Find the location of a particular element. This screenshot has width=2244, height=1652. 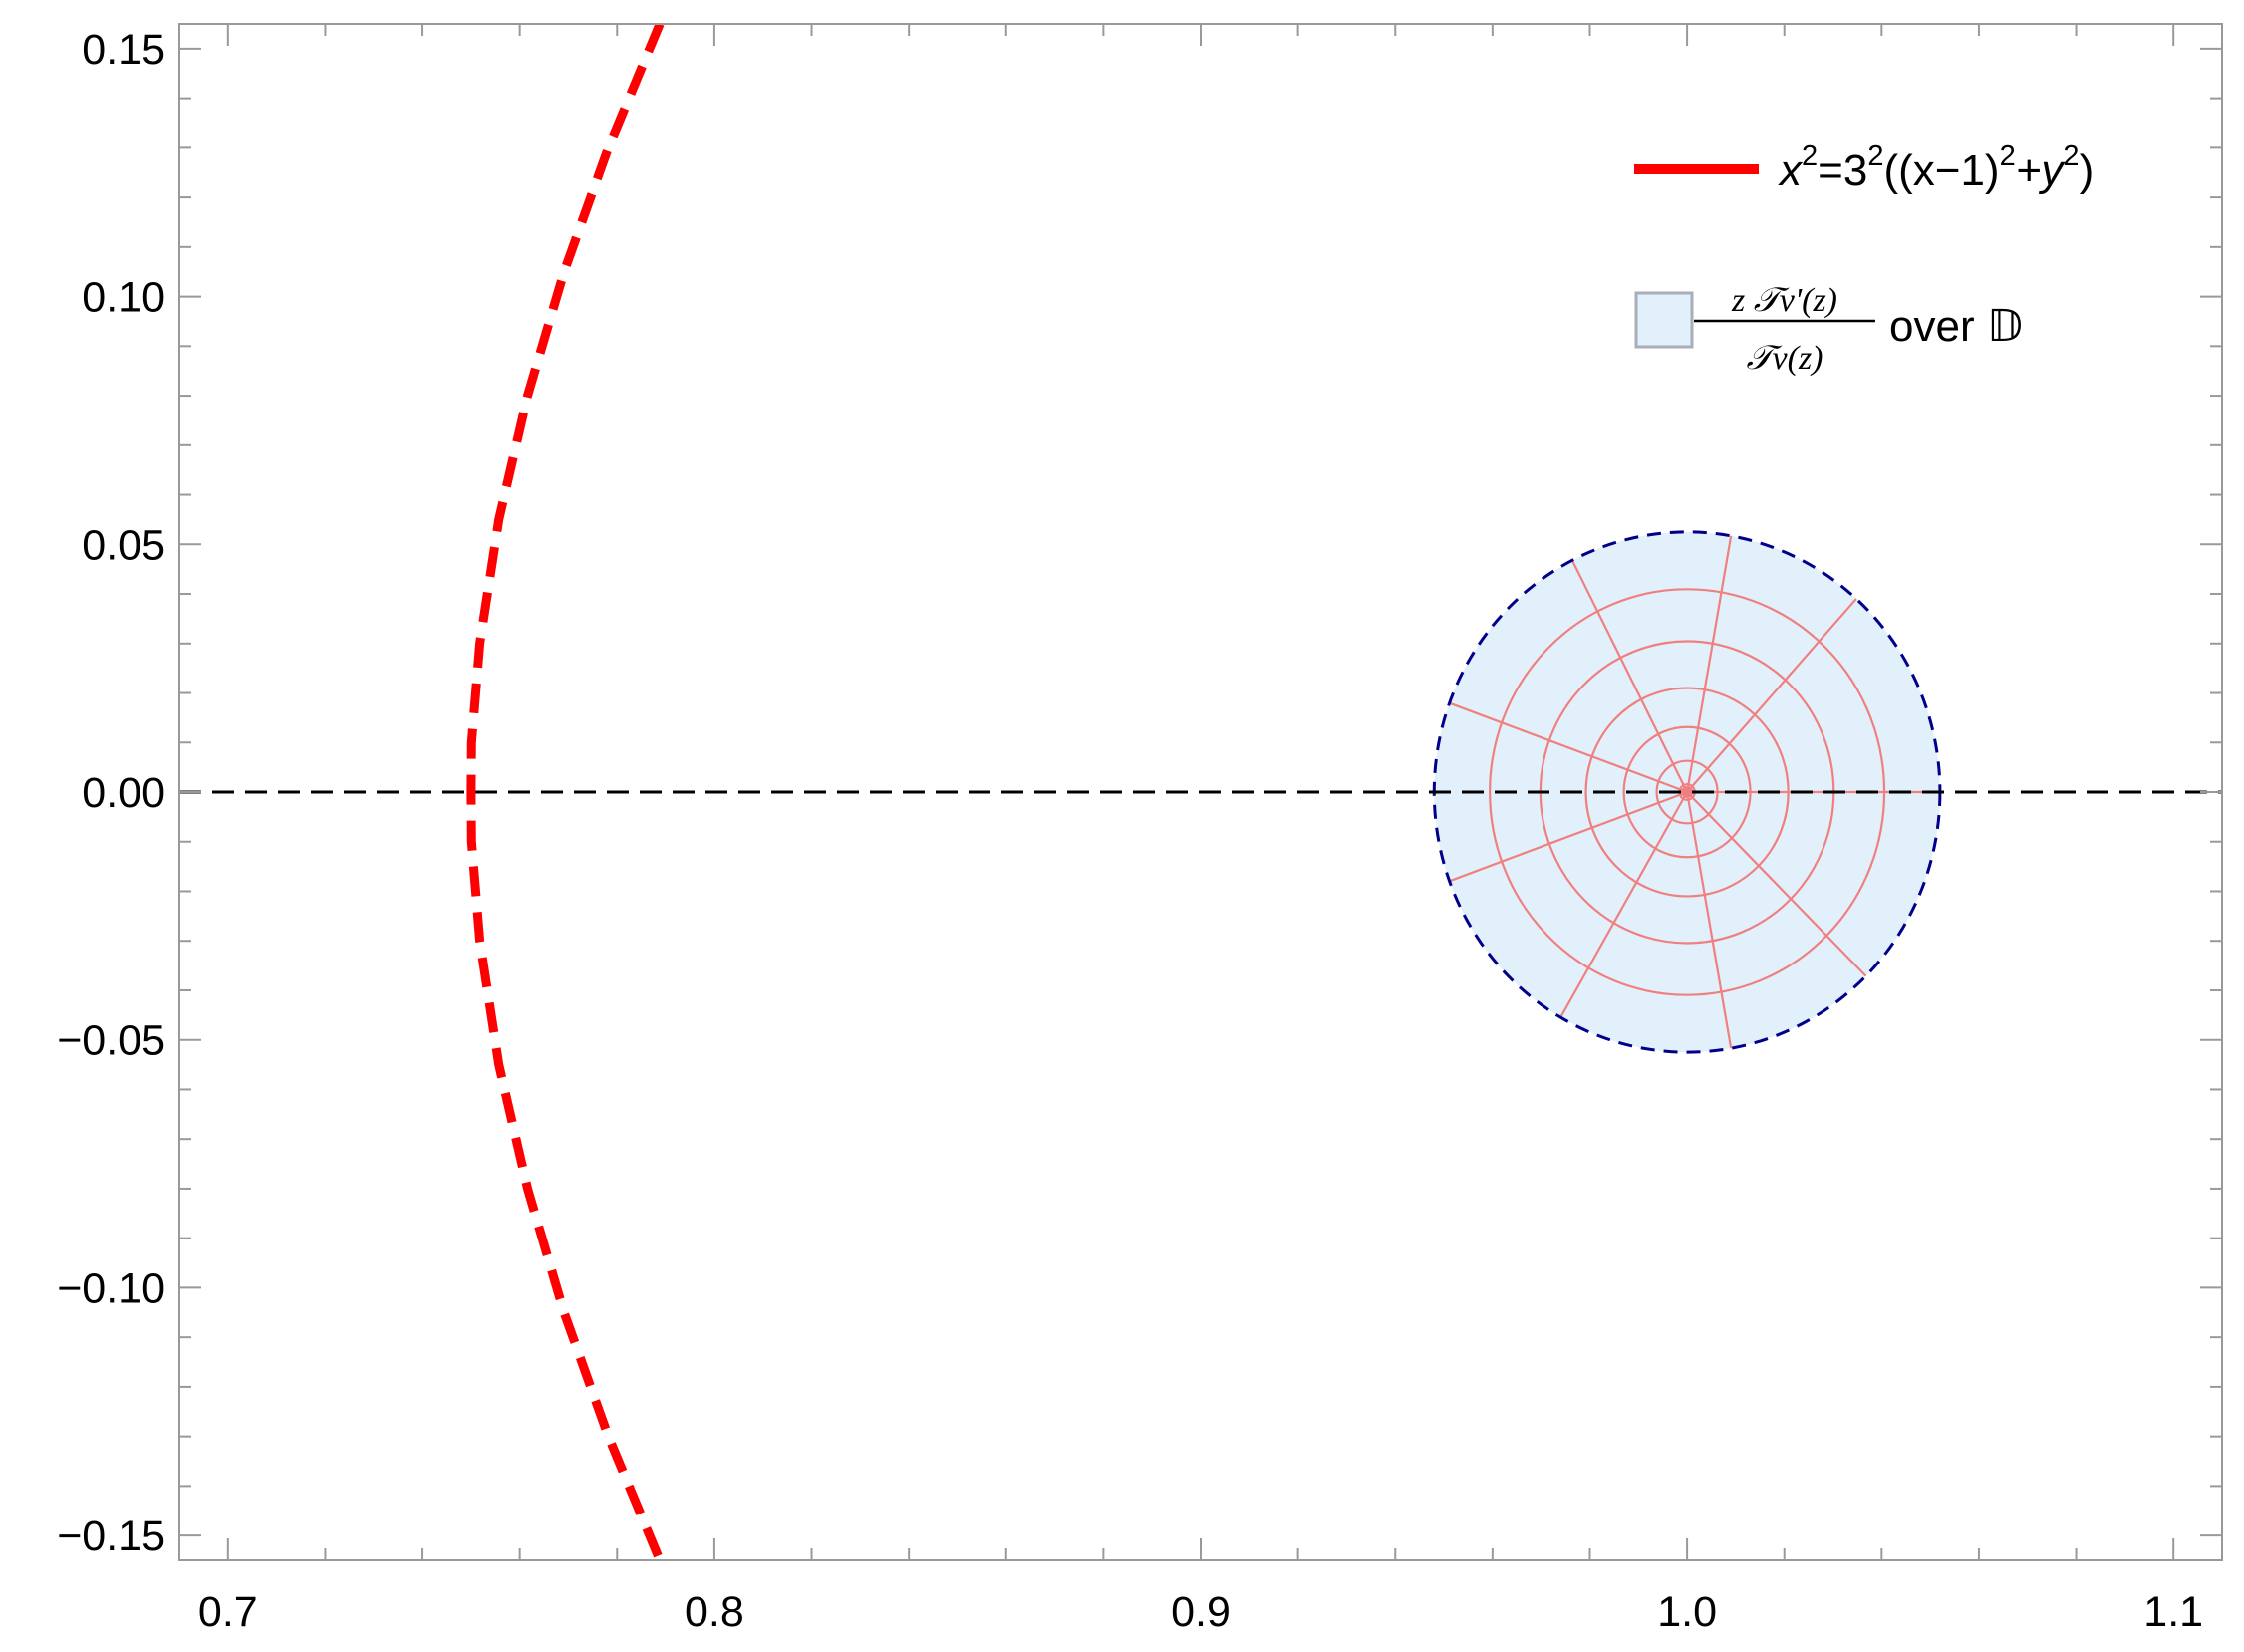

legend-area-numerator: z 𝒯ν'(z) is located at coordinates (1784, 300).